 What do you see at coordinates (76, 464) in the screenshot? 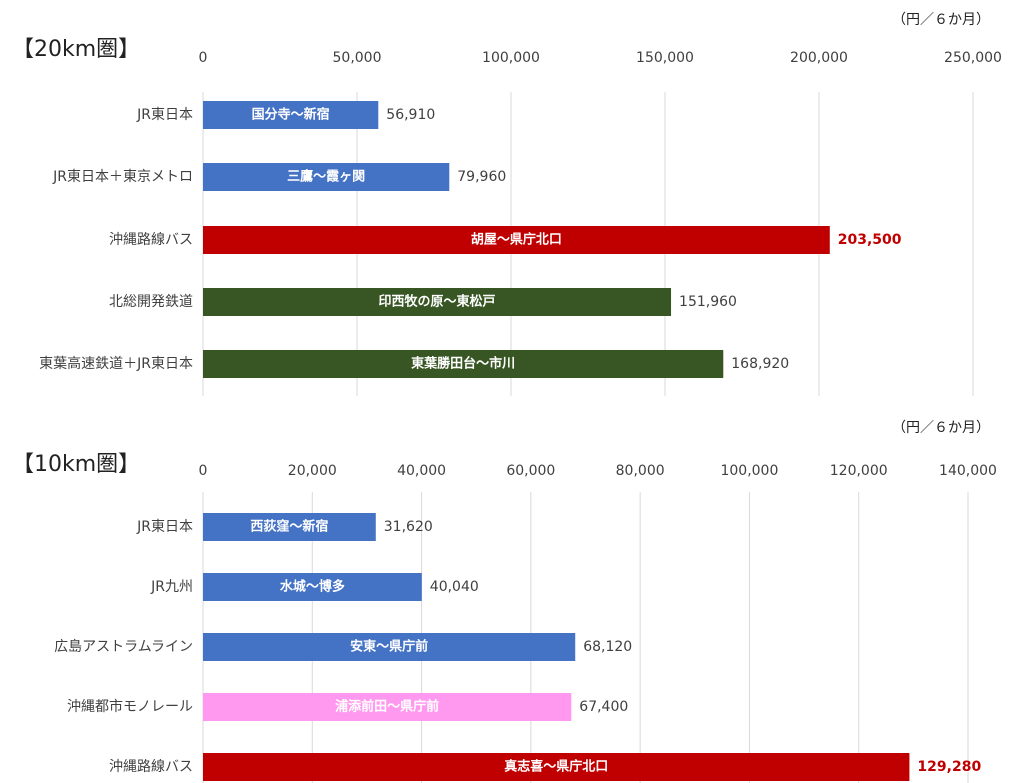
I see `chart-title: 【10km圏】` at bounding box center [76, 464].